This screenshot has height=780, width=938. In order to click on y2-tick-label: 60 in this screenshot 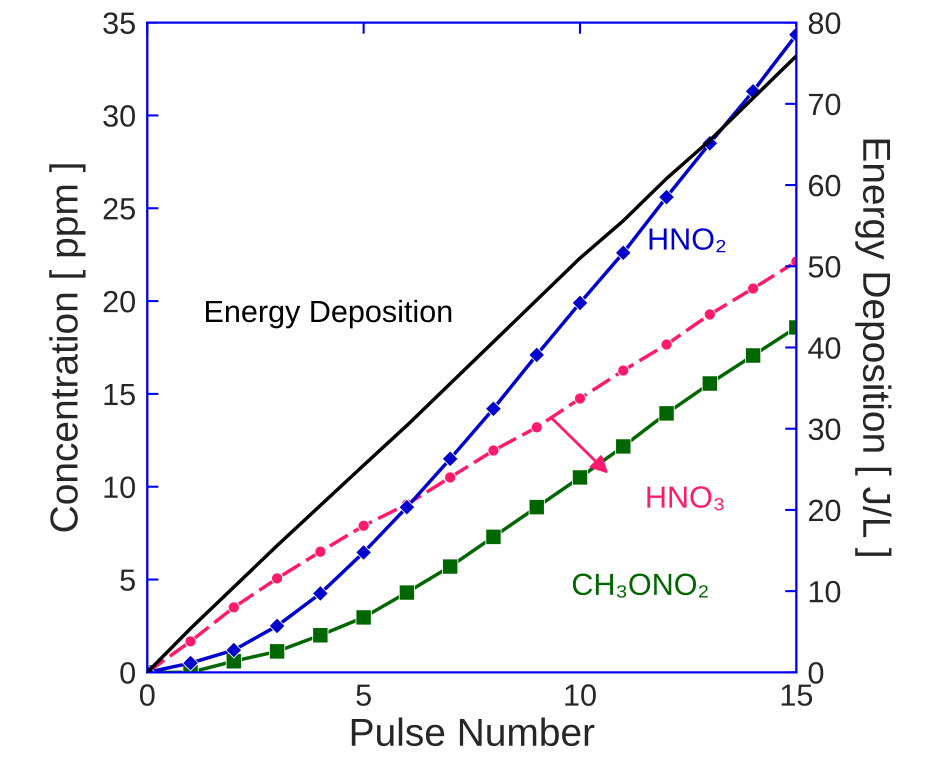, I will do `click(824, 185)`.